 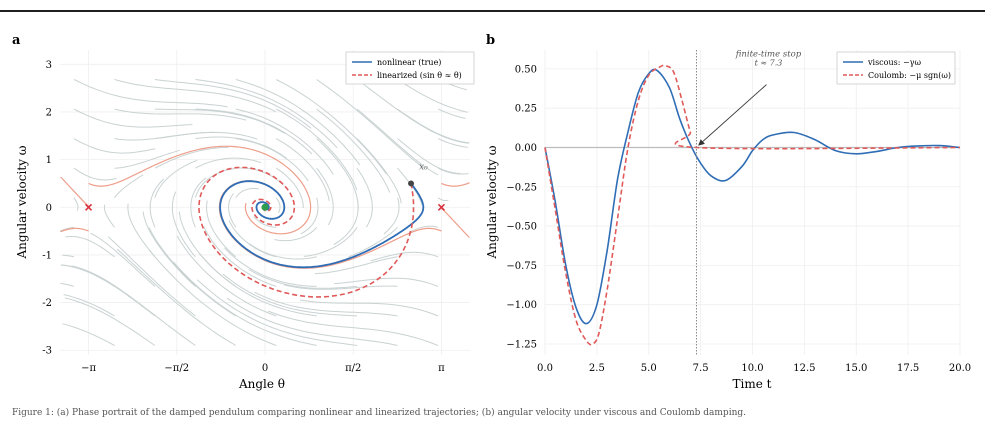 What do you see at coordinates (22, 202) in the screenshot?
I see `panel-a-y-axis-label: Angular velocity ω` at bounding box center [22, 202].